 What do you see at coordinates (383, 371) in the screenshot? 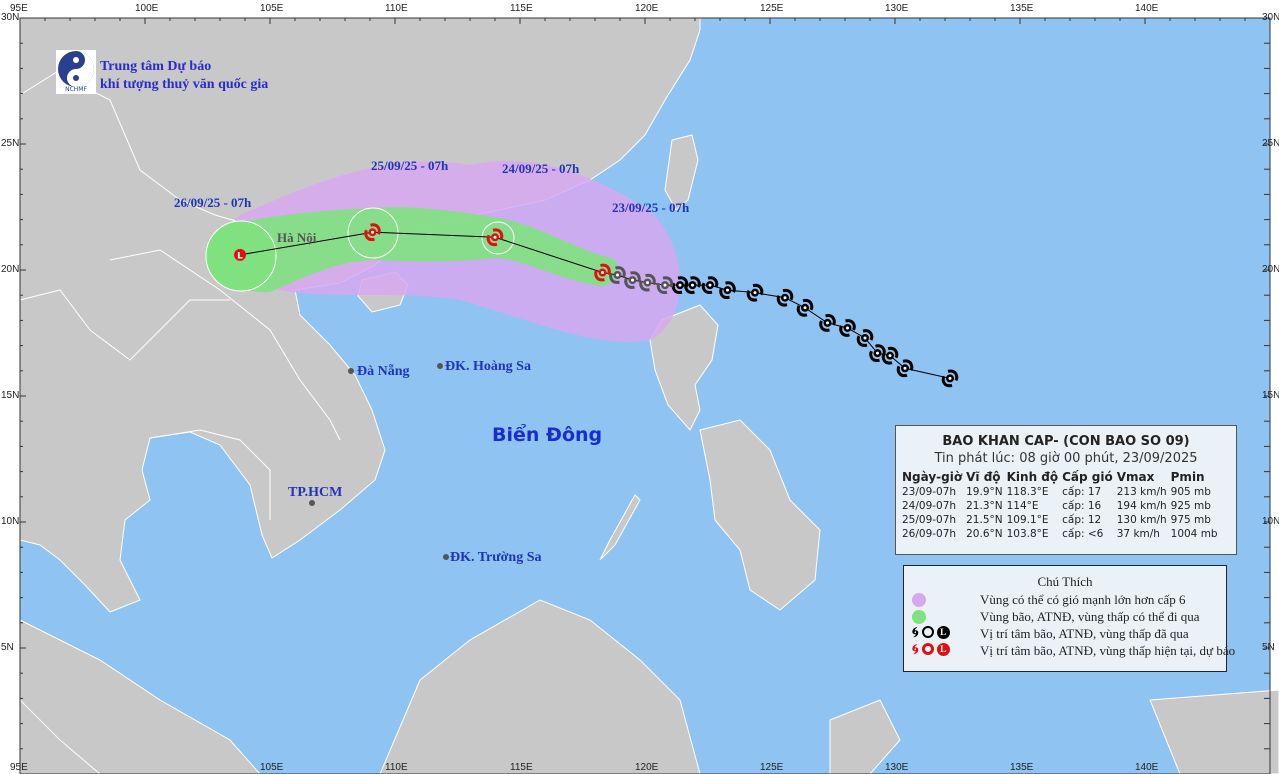
I see `place-danang: Đà Nẵng` at bounding box center [383, 371].